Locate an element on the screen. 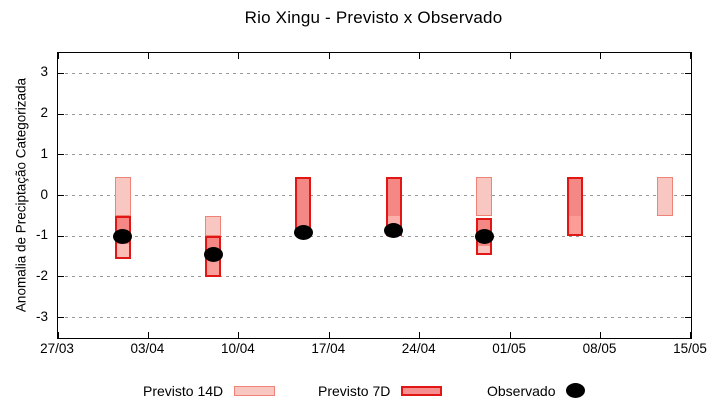 This screenshot has height=400, width=720. legend-label-previsto-14d: Previsto 14D is located at coordinates (183, 390).